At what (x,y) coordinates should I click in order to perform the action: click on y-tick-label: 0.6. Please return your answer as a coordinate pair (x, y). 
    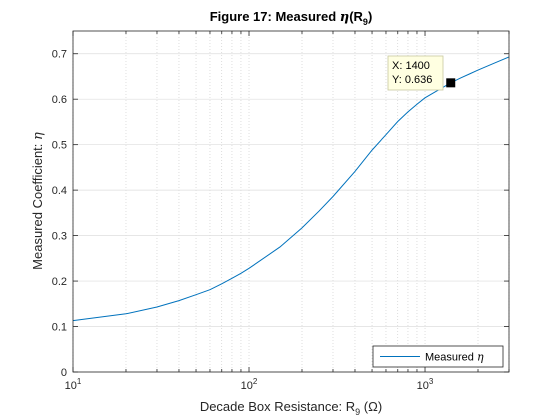
    Looking at the image, I should click on (59, 100).